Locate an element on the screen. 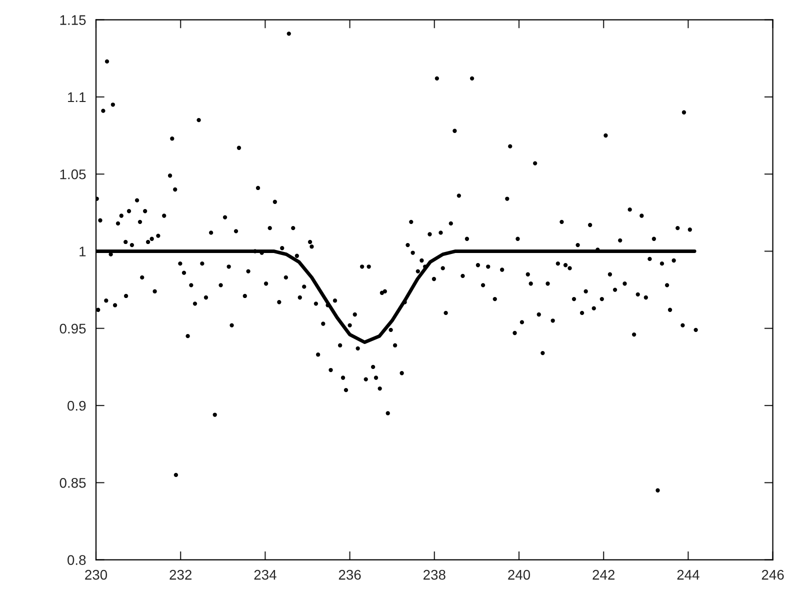 The height and width of the screenshot is (600, 800). x-tick-label: 242 is located at coordinates (603, 575).